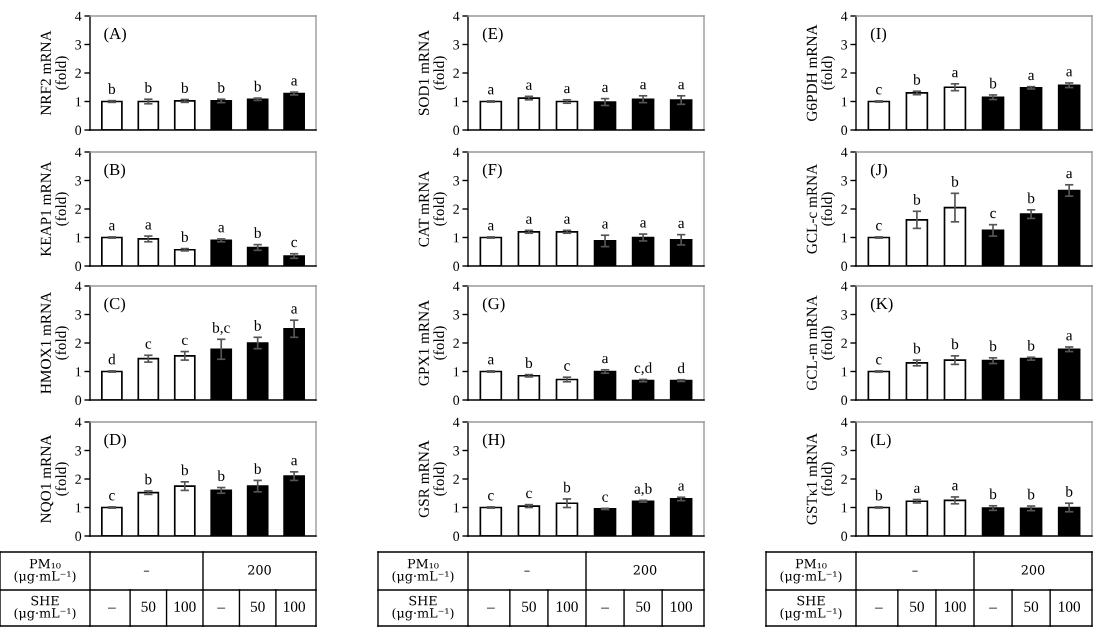 The width and height of the screenshot is (1100, 636). I want to click on text: (E), so click(492, 35).